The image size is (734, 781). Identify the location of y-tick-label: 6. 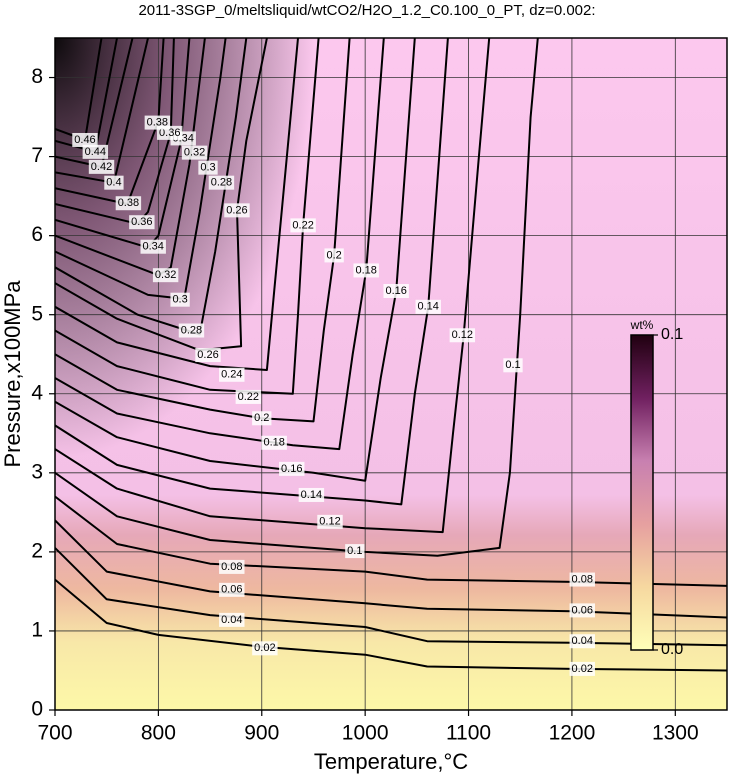
(37, 234).